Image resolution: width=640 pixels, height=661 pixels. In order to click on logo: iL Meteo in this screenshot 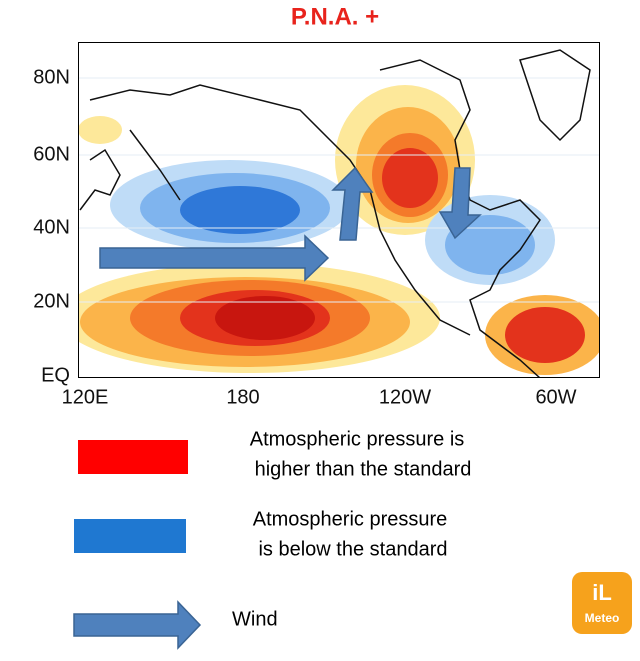, I will do `click(602, 603)`.